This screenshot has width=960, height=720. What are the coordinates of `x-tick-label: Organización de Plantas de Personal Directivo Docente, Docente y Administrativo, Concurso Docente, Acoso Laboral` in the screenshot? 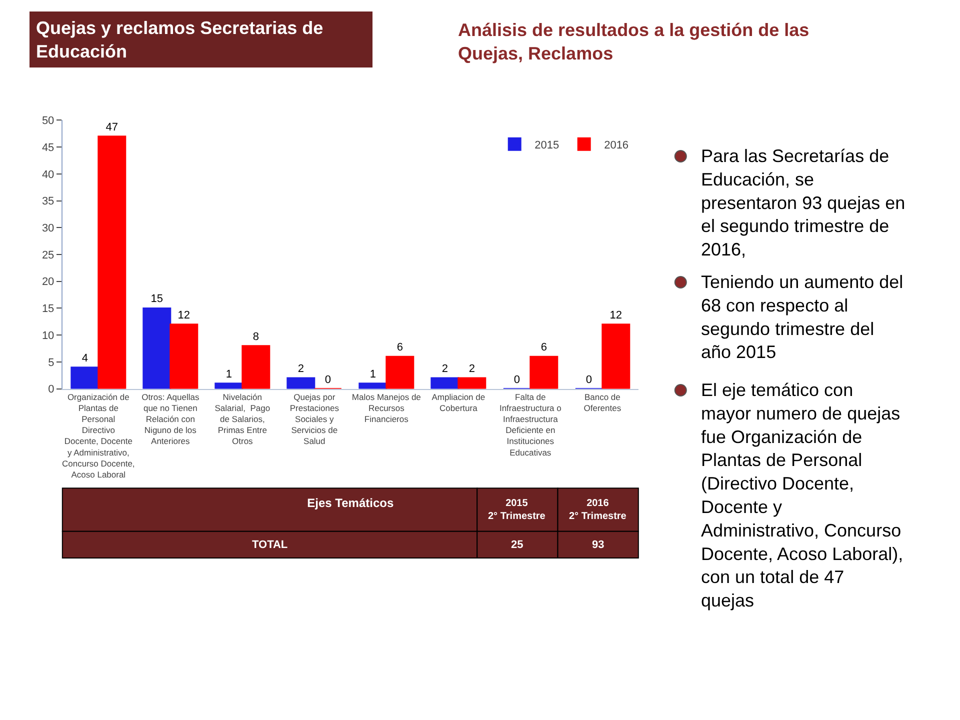 It's located at (98, 436).